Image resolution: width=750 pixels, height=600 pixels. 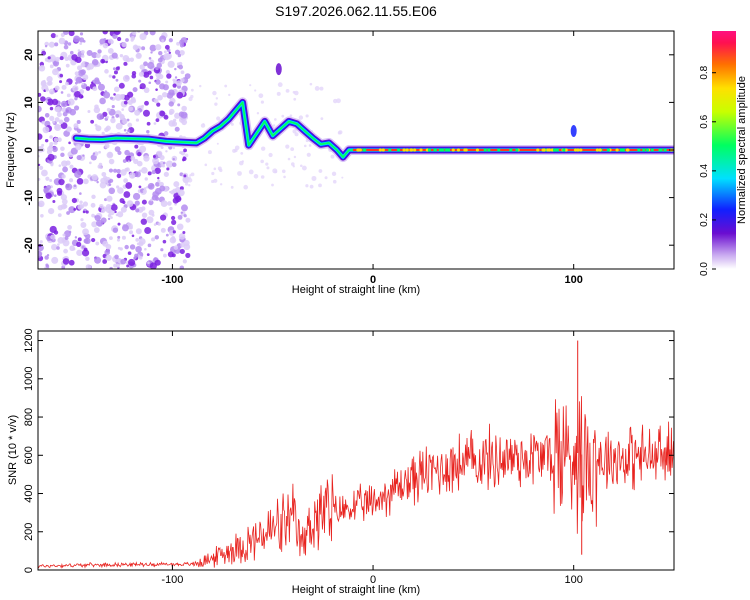 What do you see at coordinates (574, 280) in the screenshot?
I see `x-tick-label: 100` at bounding box center [574, 280].